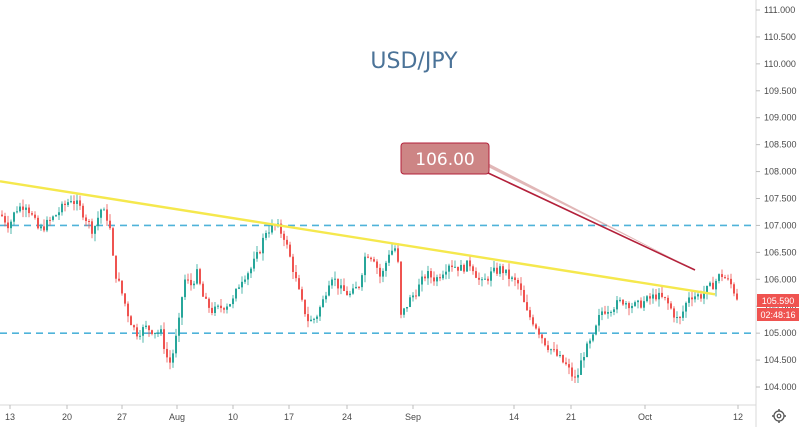 The height and width of the screenshot is (427, 800). Describe the element at coordinates (548, 206) in the screenshot. I see `price-callout: 106.00` at that location.